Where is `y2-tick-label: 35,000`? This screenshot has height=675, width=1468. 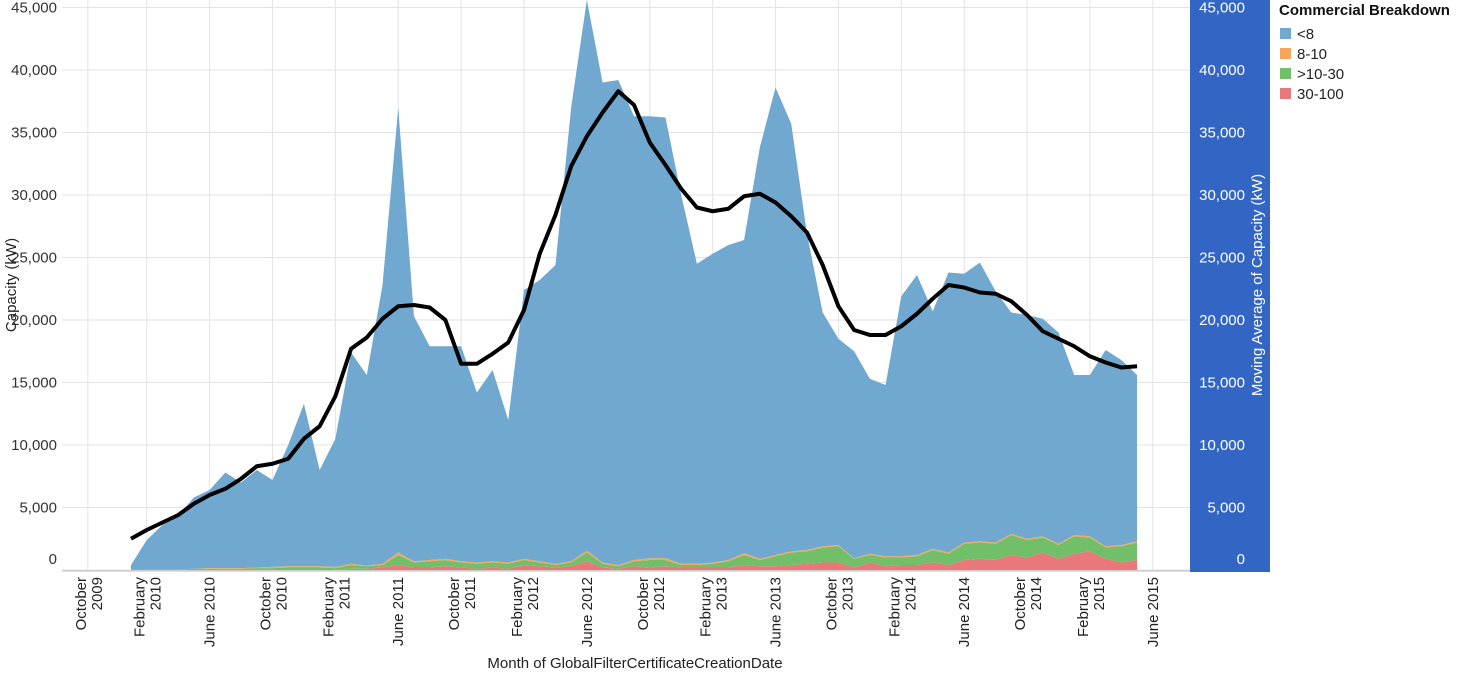 y2-tick-label: 35,000 is located at coordinates (1222, 133).